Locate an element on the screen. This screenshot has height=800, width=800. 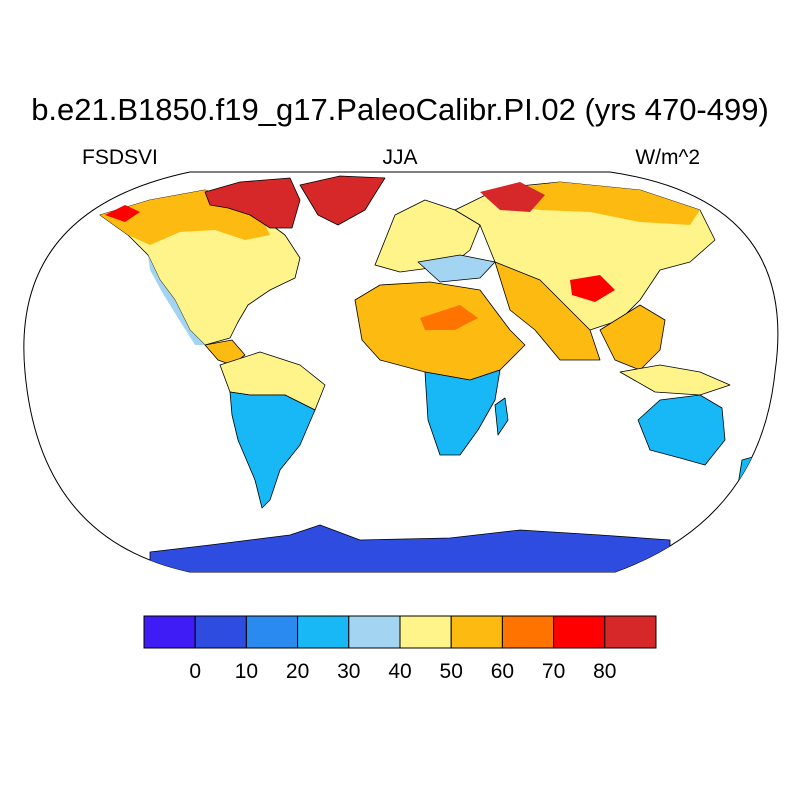
colorbar-ticks: 0 10 20 30 40 50 60 70 80 is located at coordinates (402, 671).